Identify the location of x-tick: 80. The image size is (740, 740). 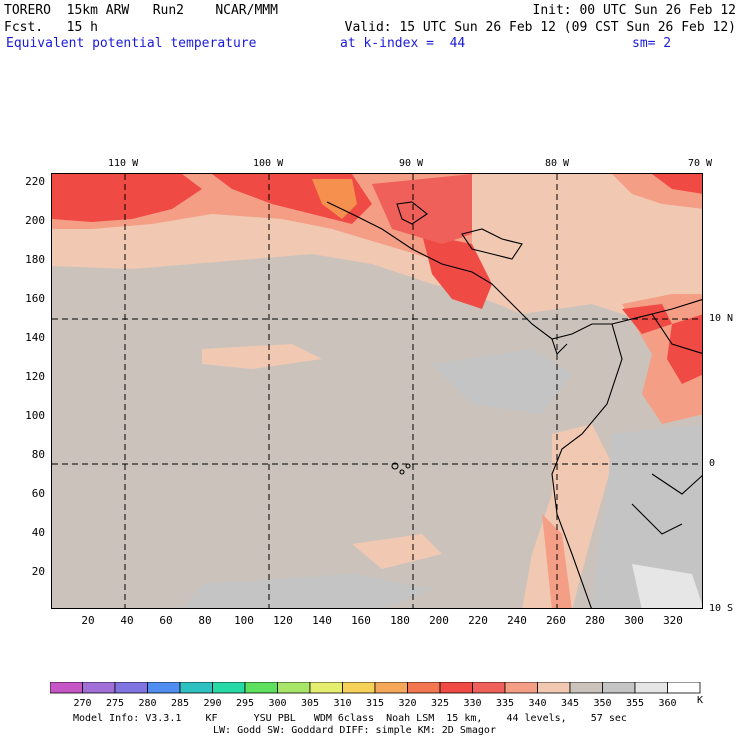
(205, 620).